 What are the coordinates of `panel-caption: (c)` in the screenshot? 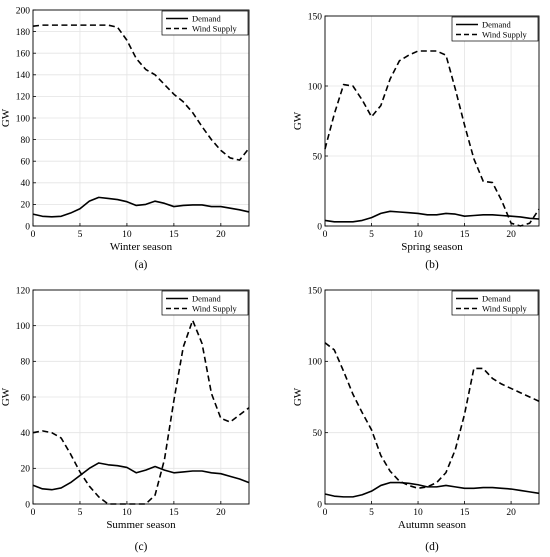 It's located at (141, 547).